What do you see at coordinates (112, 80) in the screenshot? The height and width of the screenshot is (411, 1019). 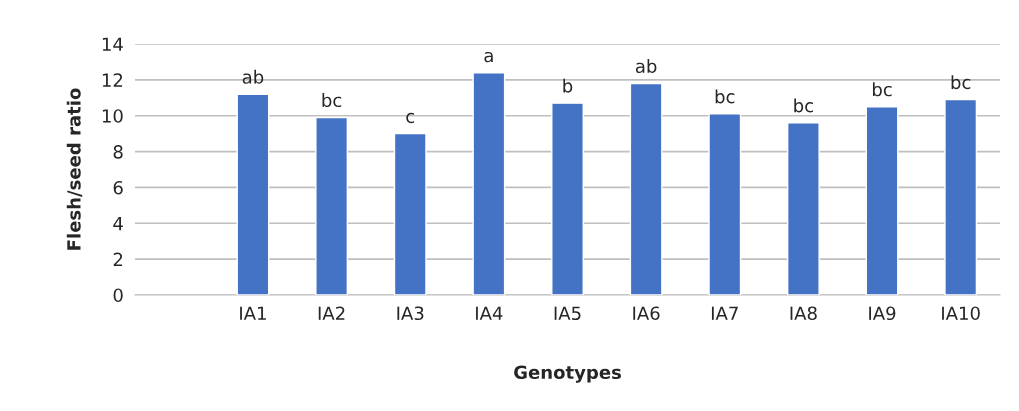 I see `y-tick-label: 12` at bounding box center [112, 80].